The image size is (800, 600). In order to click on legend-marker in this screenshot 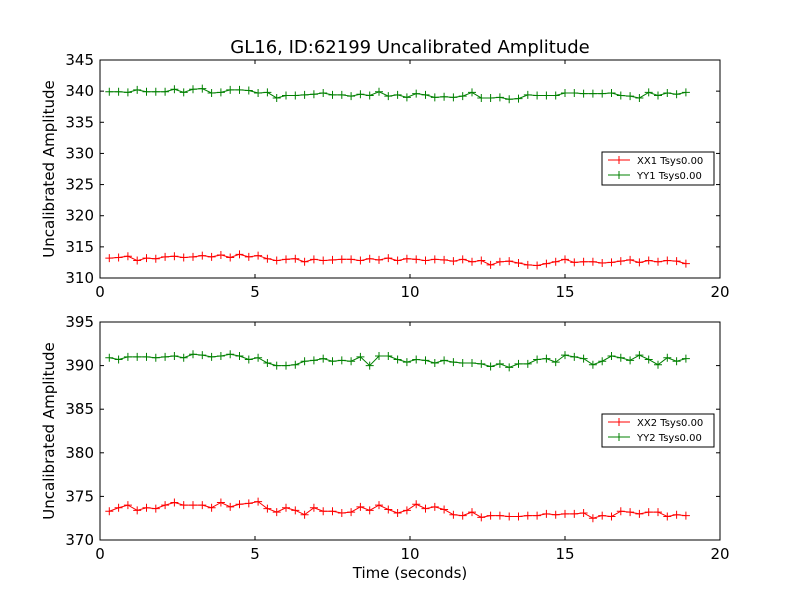, I will do `click(619, 437)`.